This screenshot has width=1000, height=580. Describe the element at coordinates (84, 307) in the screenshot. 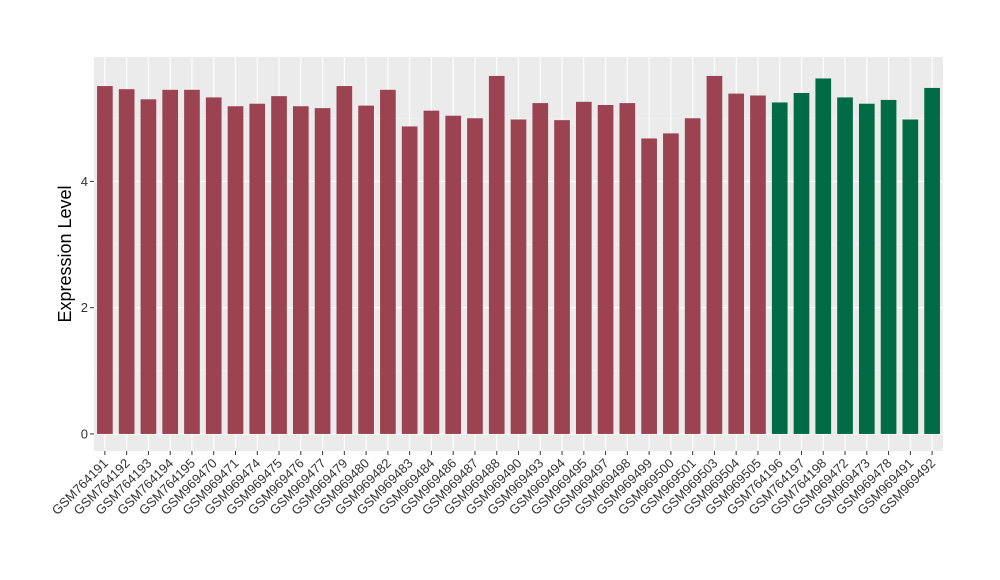

I see `y-tick-label: 2` at that location.